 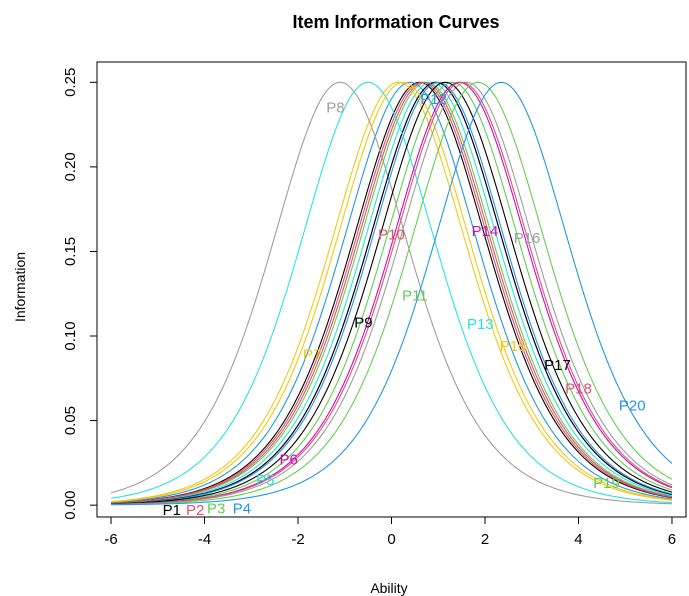 I want to click on x-tick-label: -2, so click(x=297, y=539).